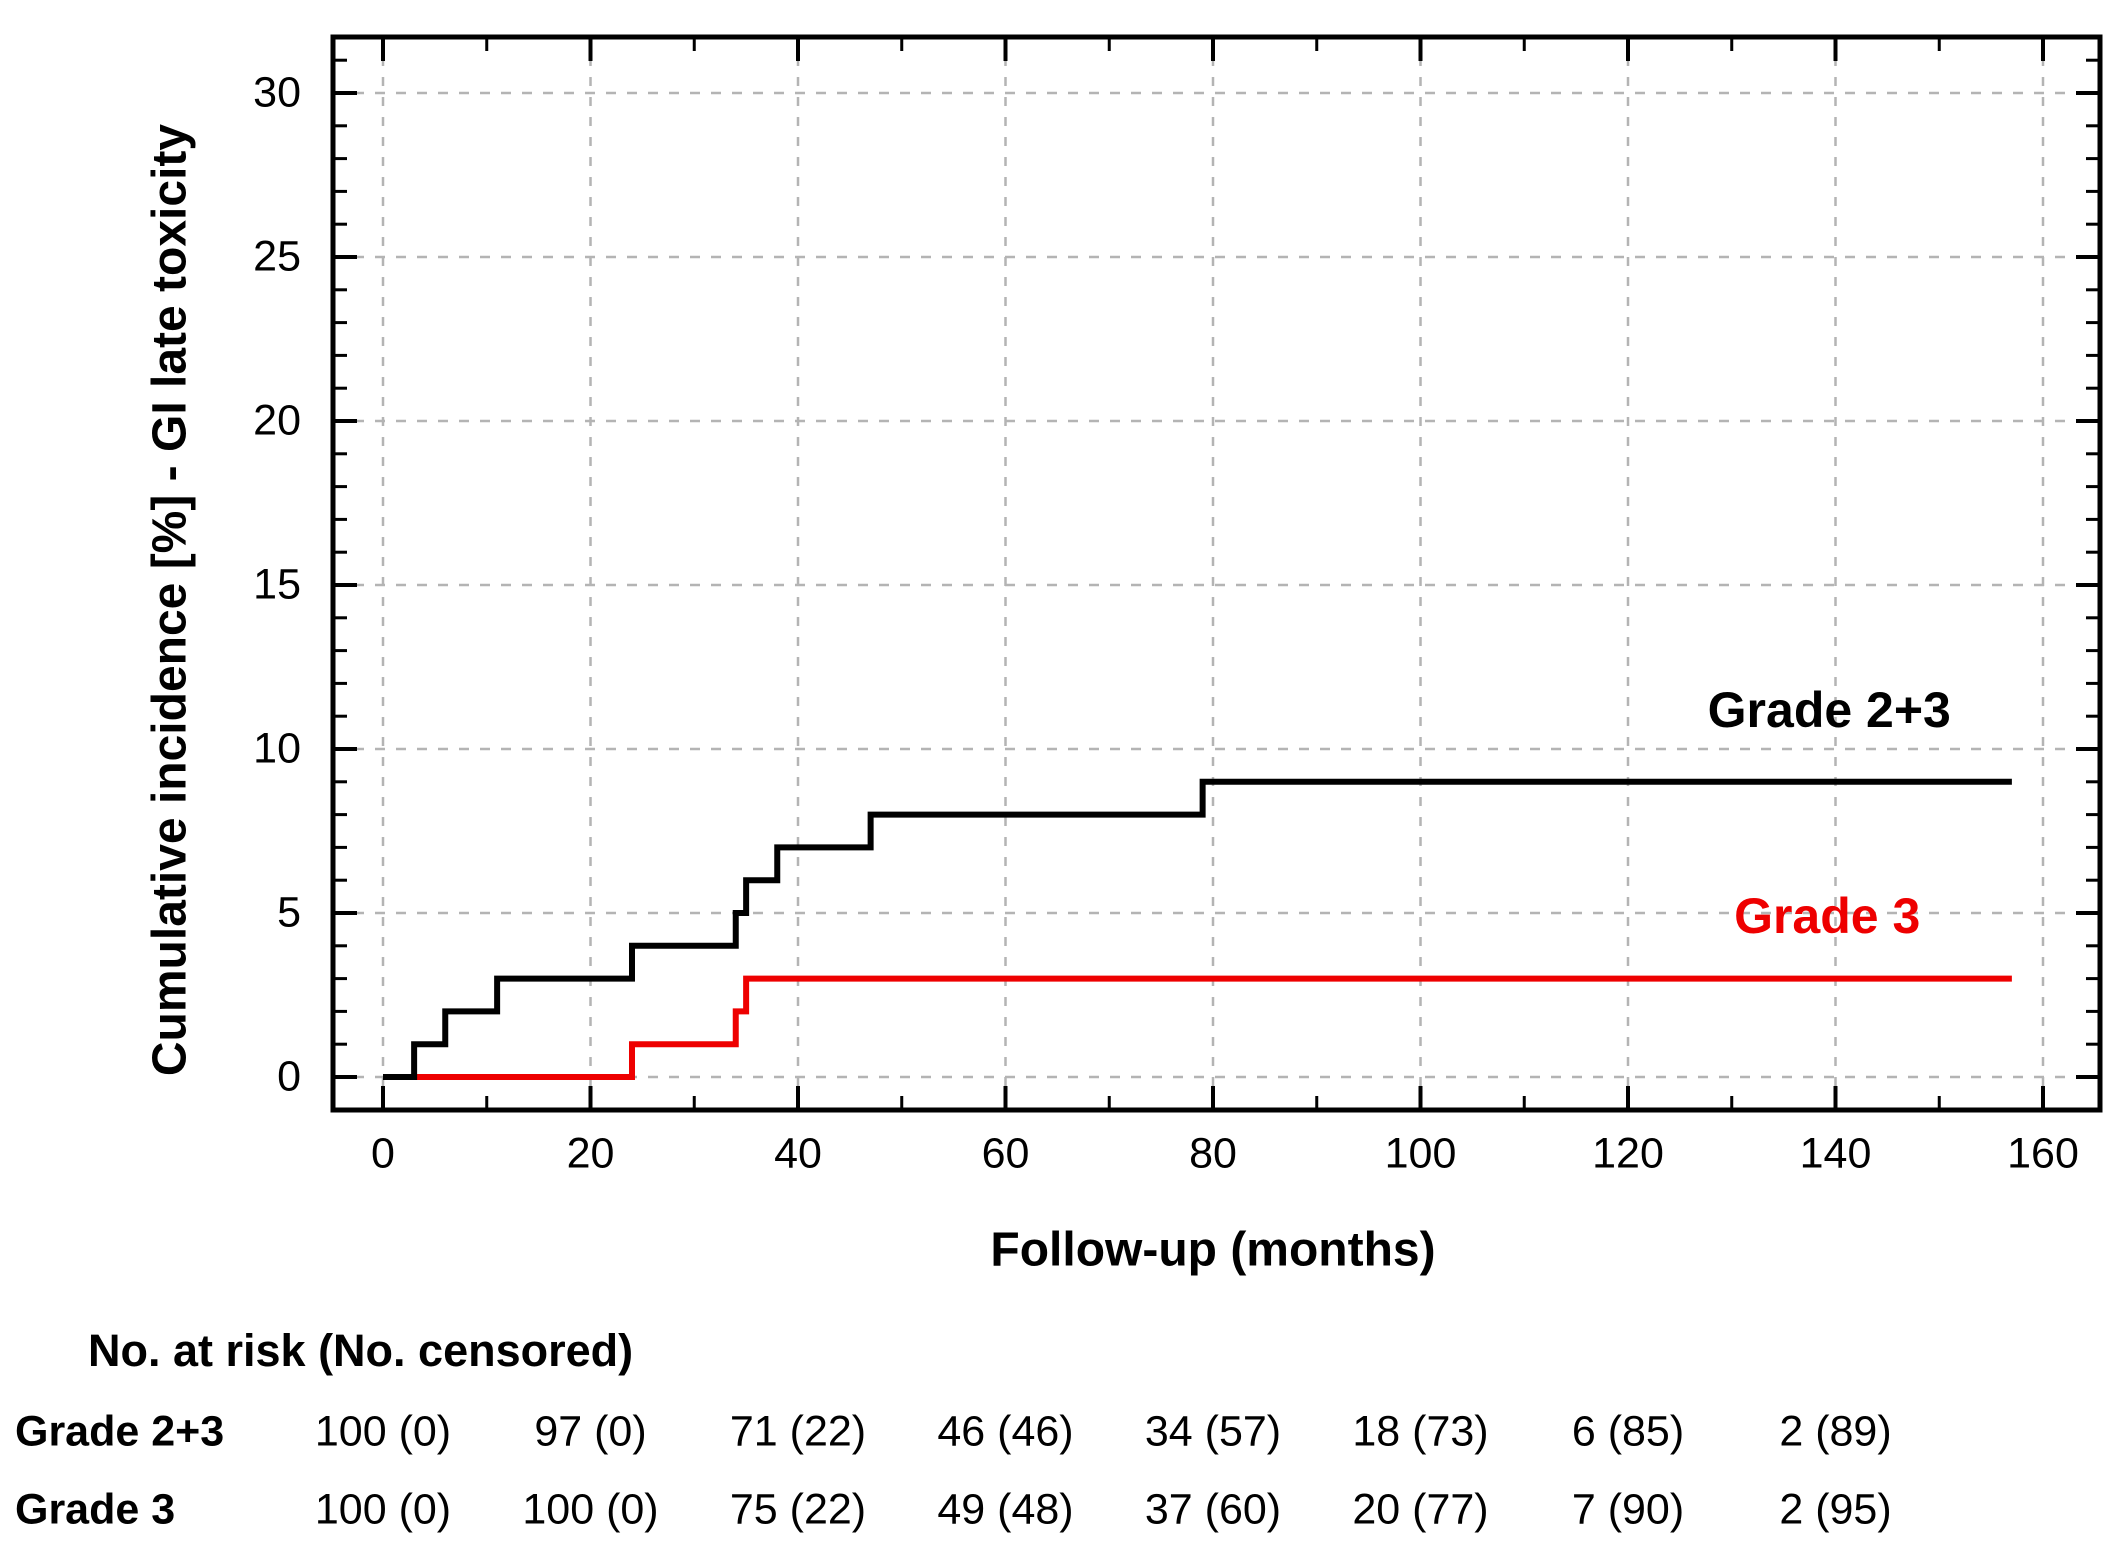 This screenshot has height=1554, width=2126. I want to click on y-tick-label: 25, so click(277, 256).